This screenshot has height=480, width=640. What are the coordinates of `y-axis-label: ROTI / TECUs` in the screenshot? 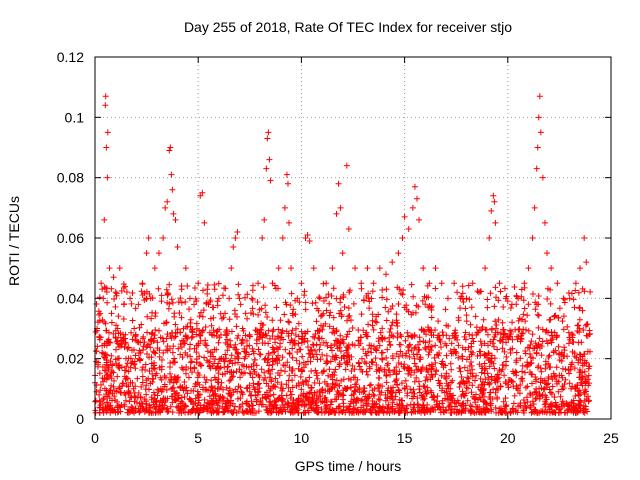 It's located at (14, 241).